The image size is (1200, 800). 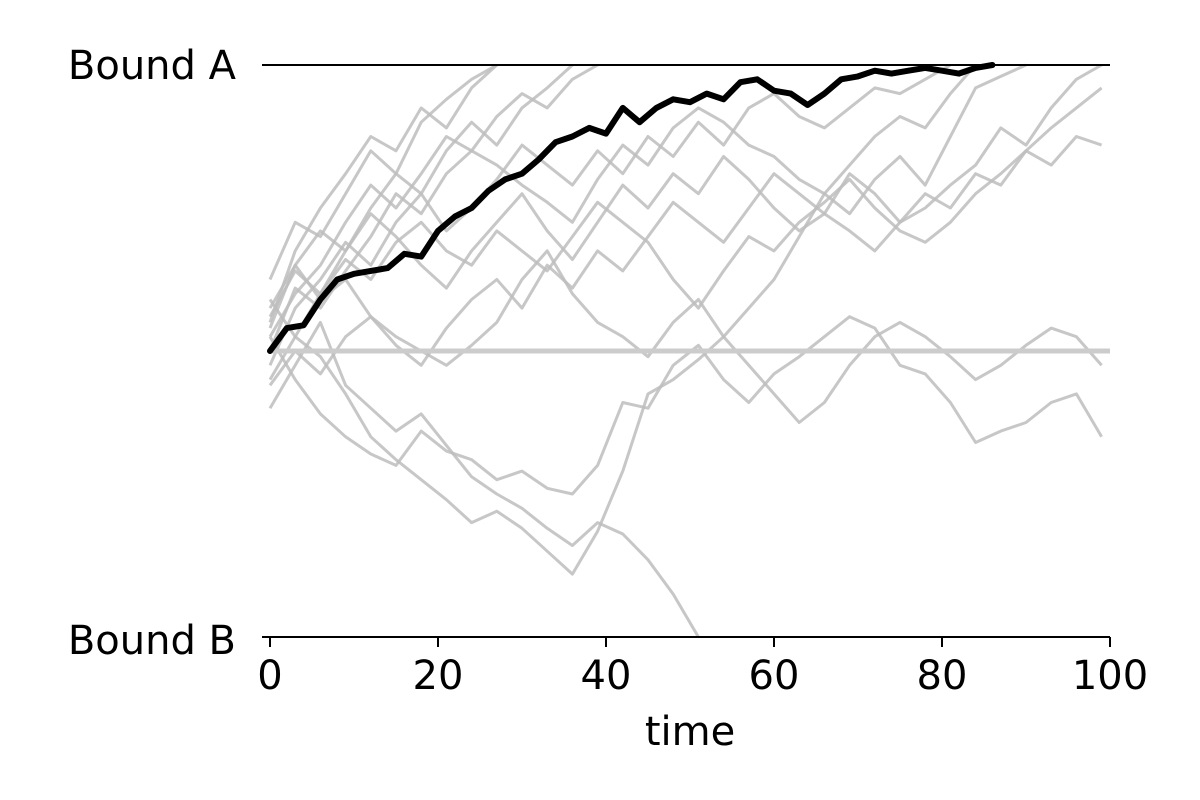 I want to click on bound-a-label: Bound A, so click(x=152, y=66).